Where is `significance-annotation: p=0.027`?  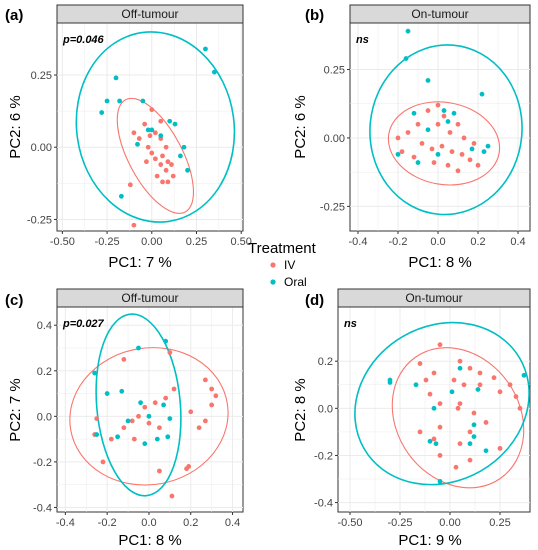 significance-annotation: p=0.027 is located at coordinates (83, 324).